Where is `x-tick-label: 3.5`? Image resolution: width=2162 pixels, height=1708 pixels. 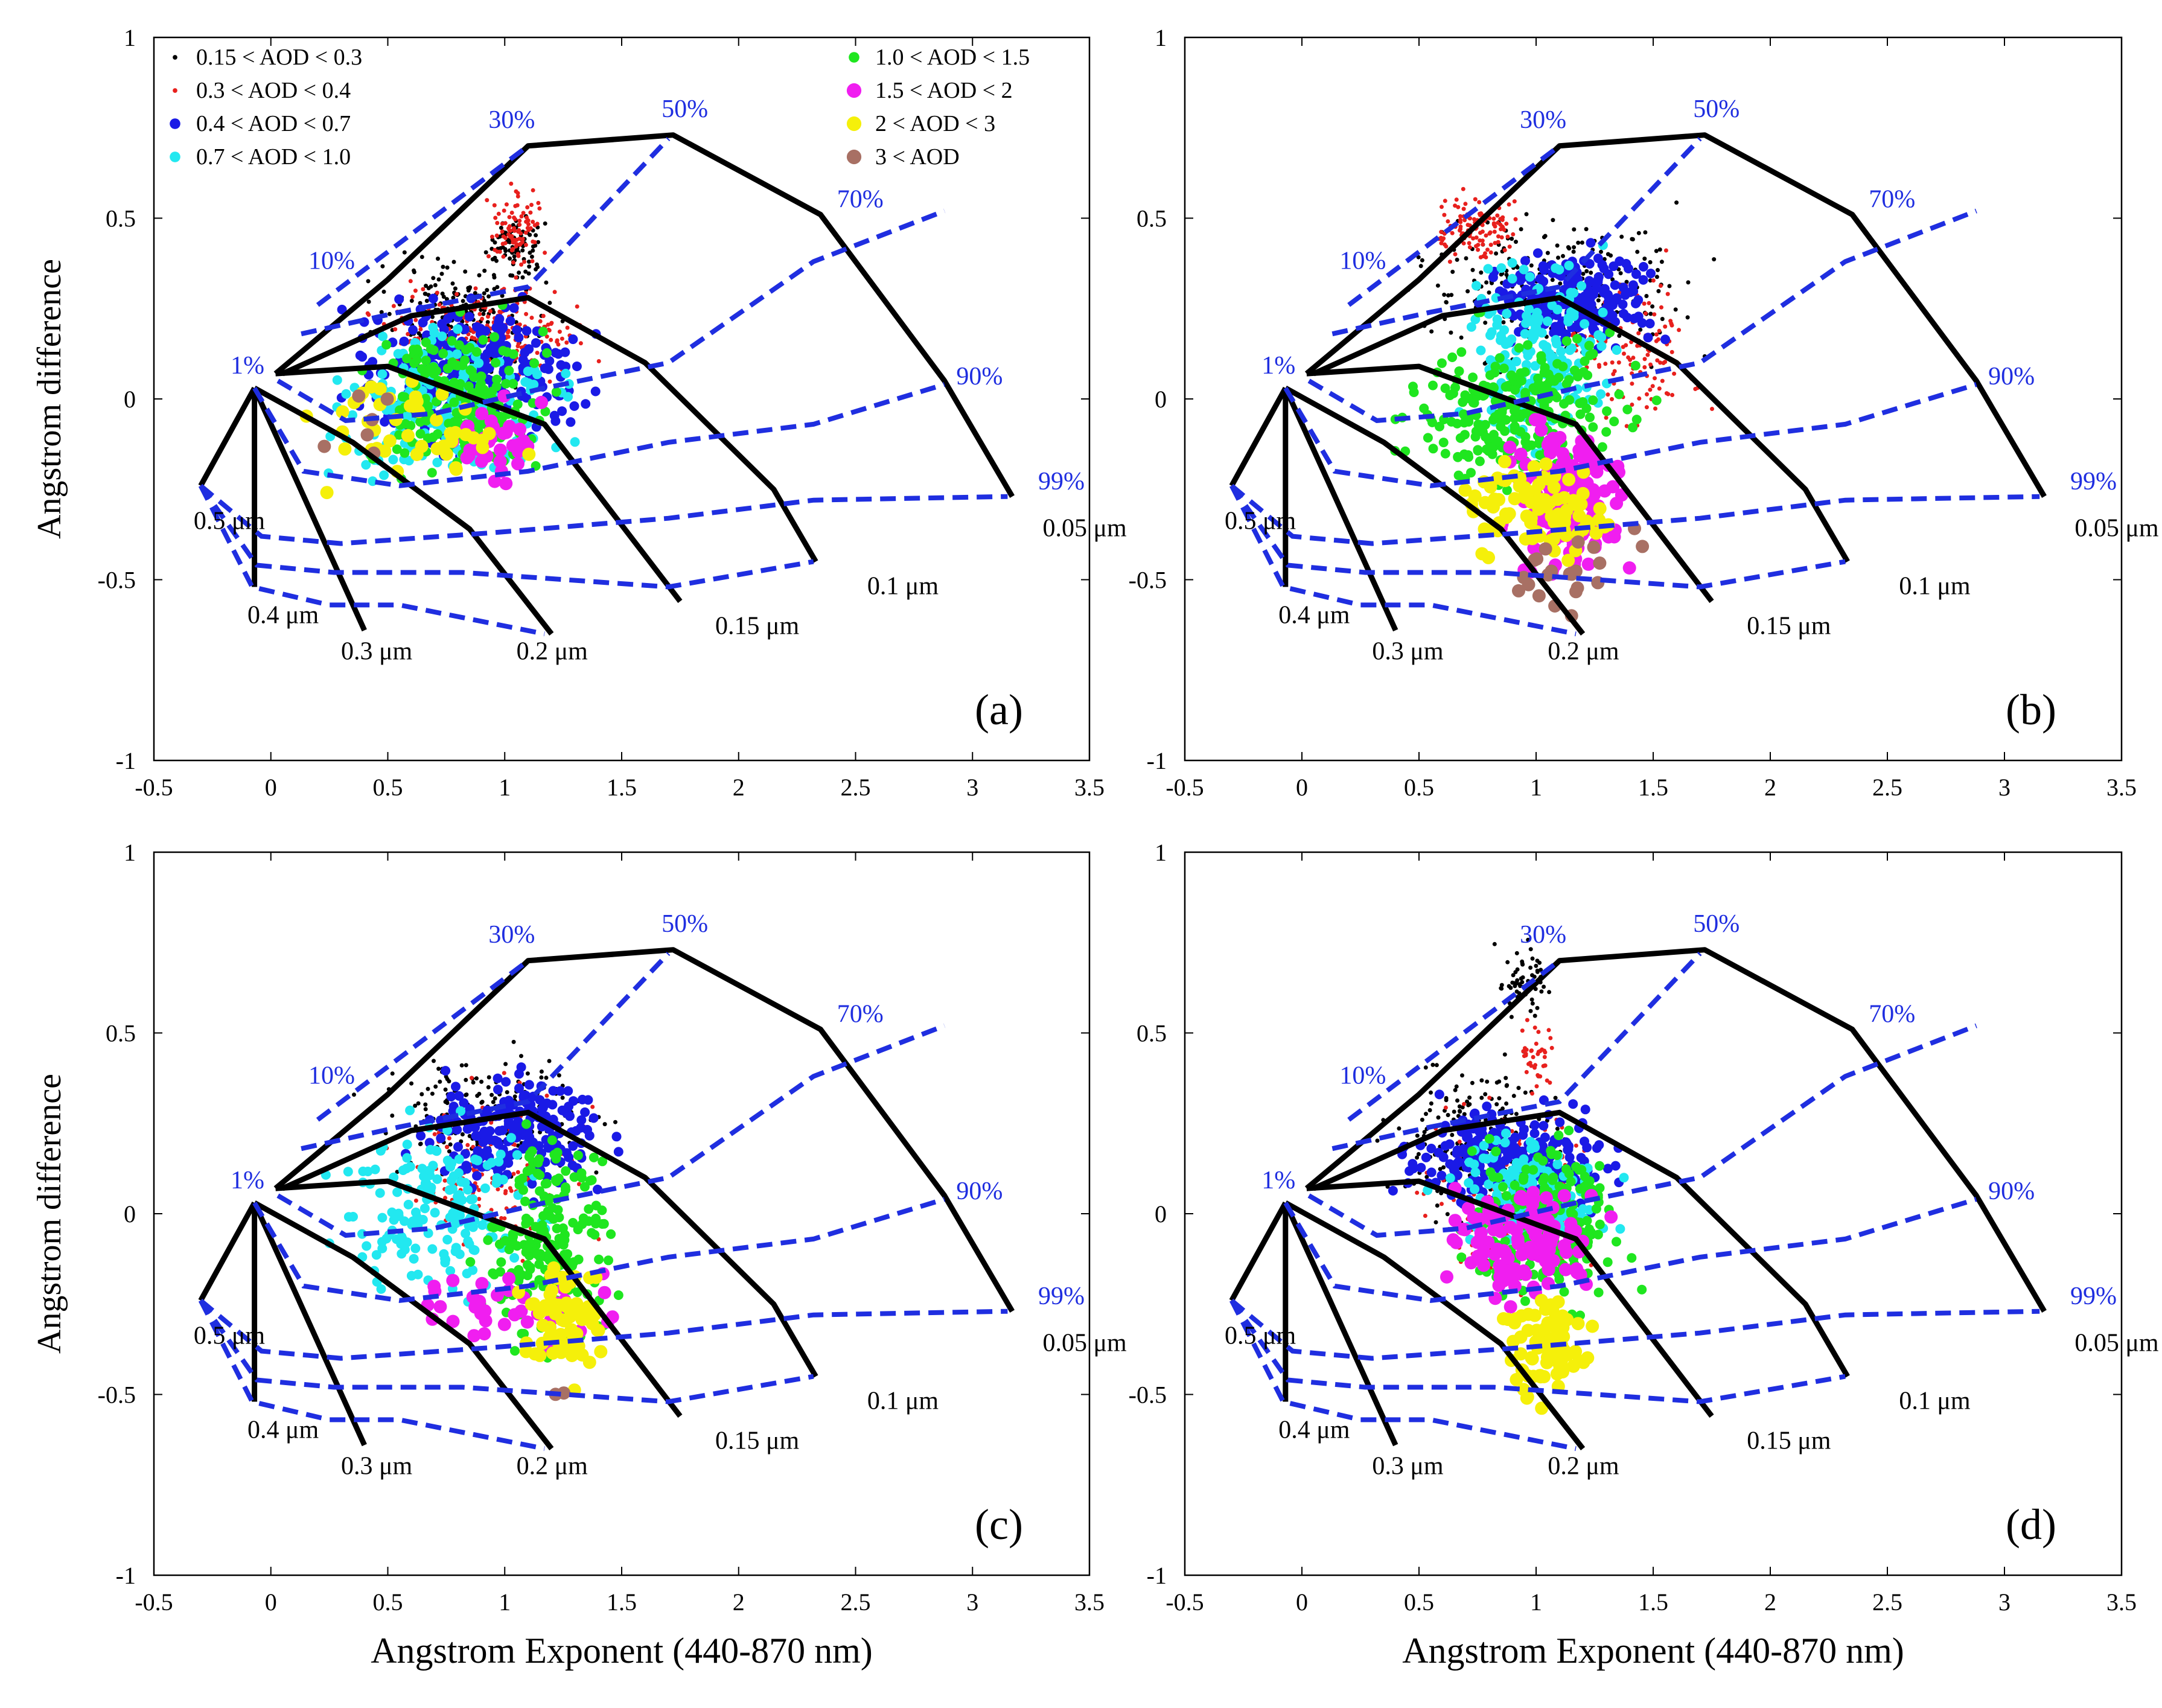
x-tick-label: 3.5 is located at coordinates (2121, 787).